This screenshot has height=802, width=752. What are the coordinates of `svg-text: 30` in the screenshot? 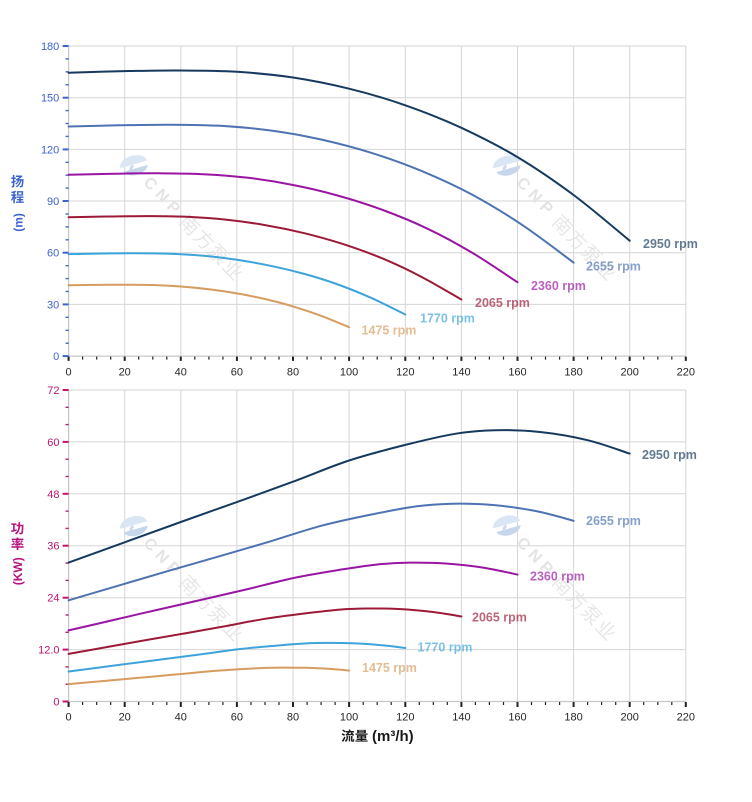 It's located at (53, 305).